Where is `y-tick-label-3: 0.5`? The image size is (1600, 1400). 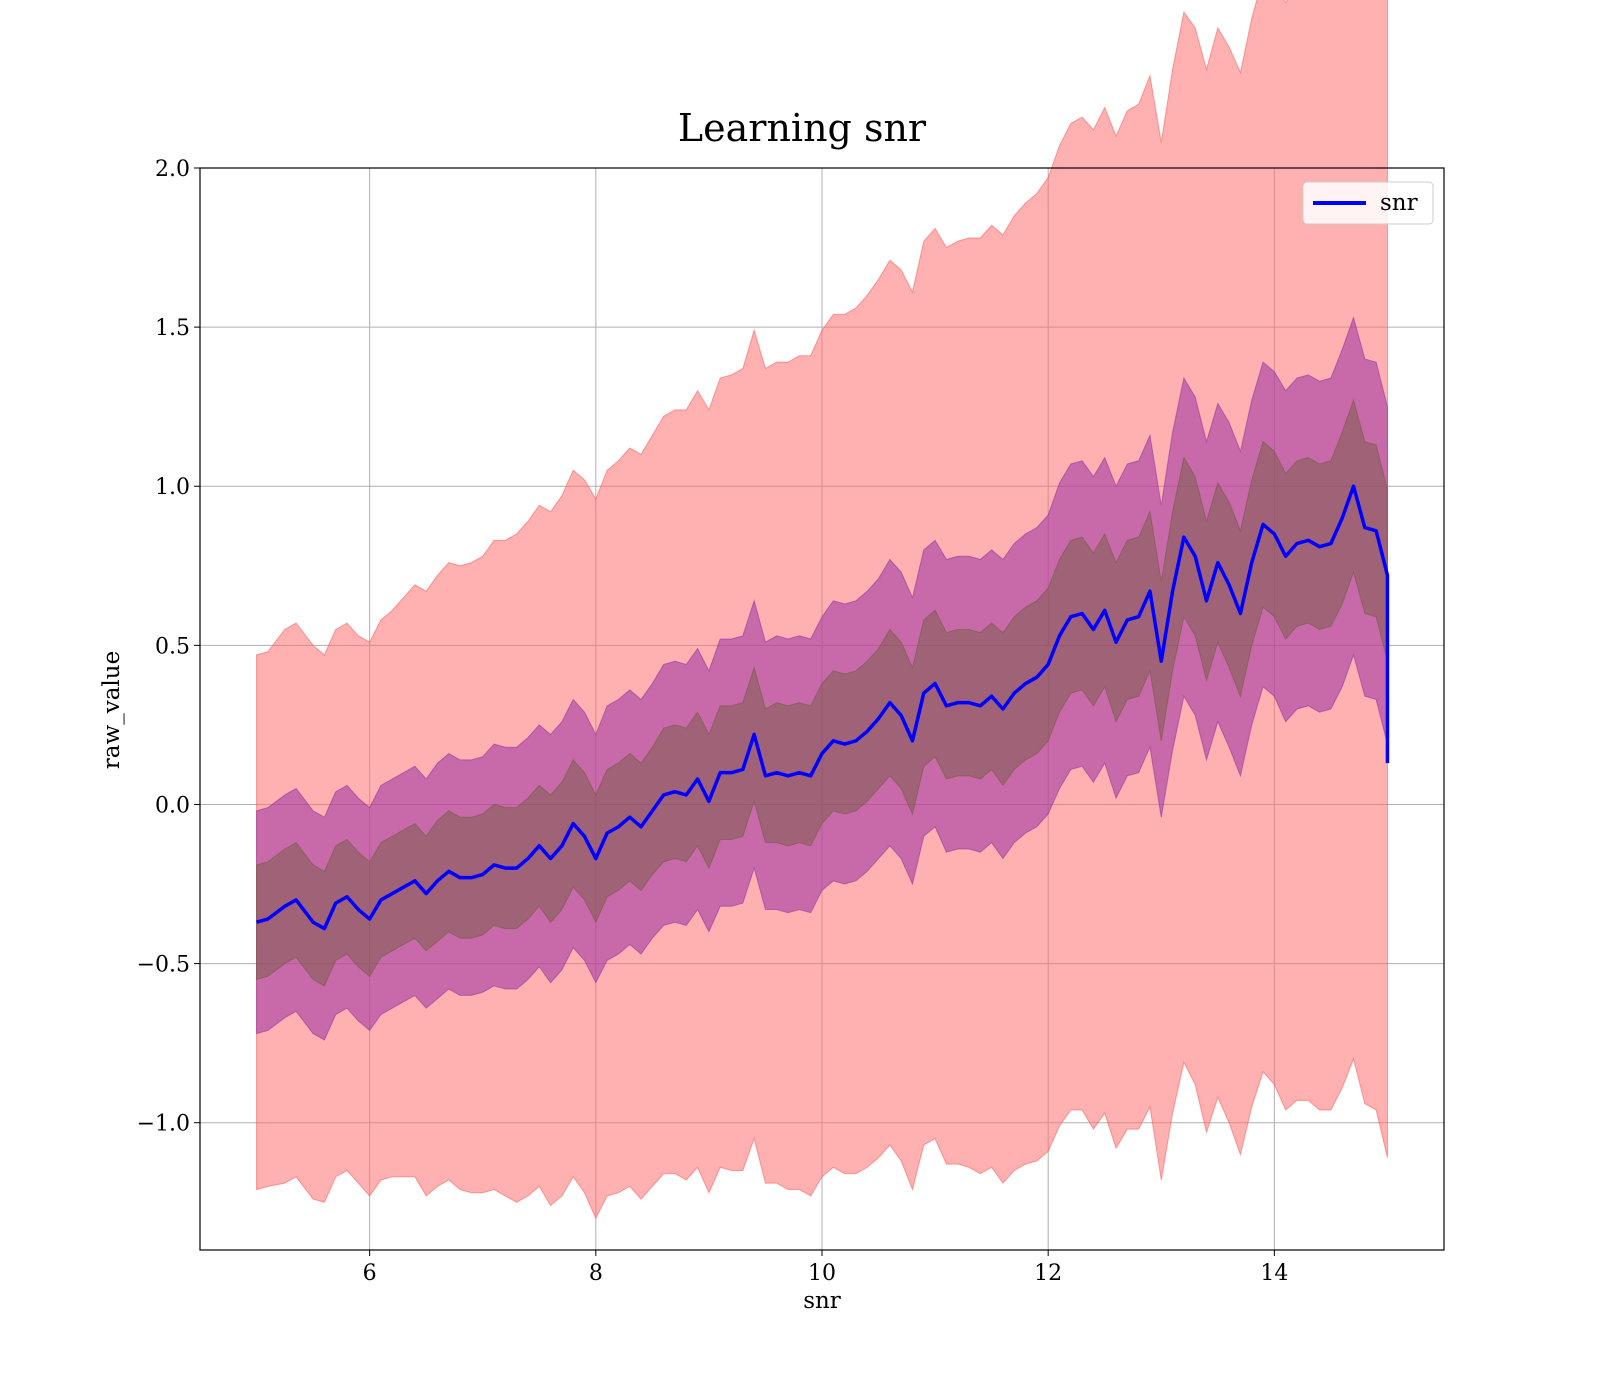 y-tick-label-3: 0.5 is located at coordinates (172, 646).